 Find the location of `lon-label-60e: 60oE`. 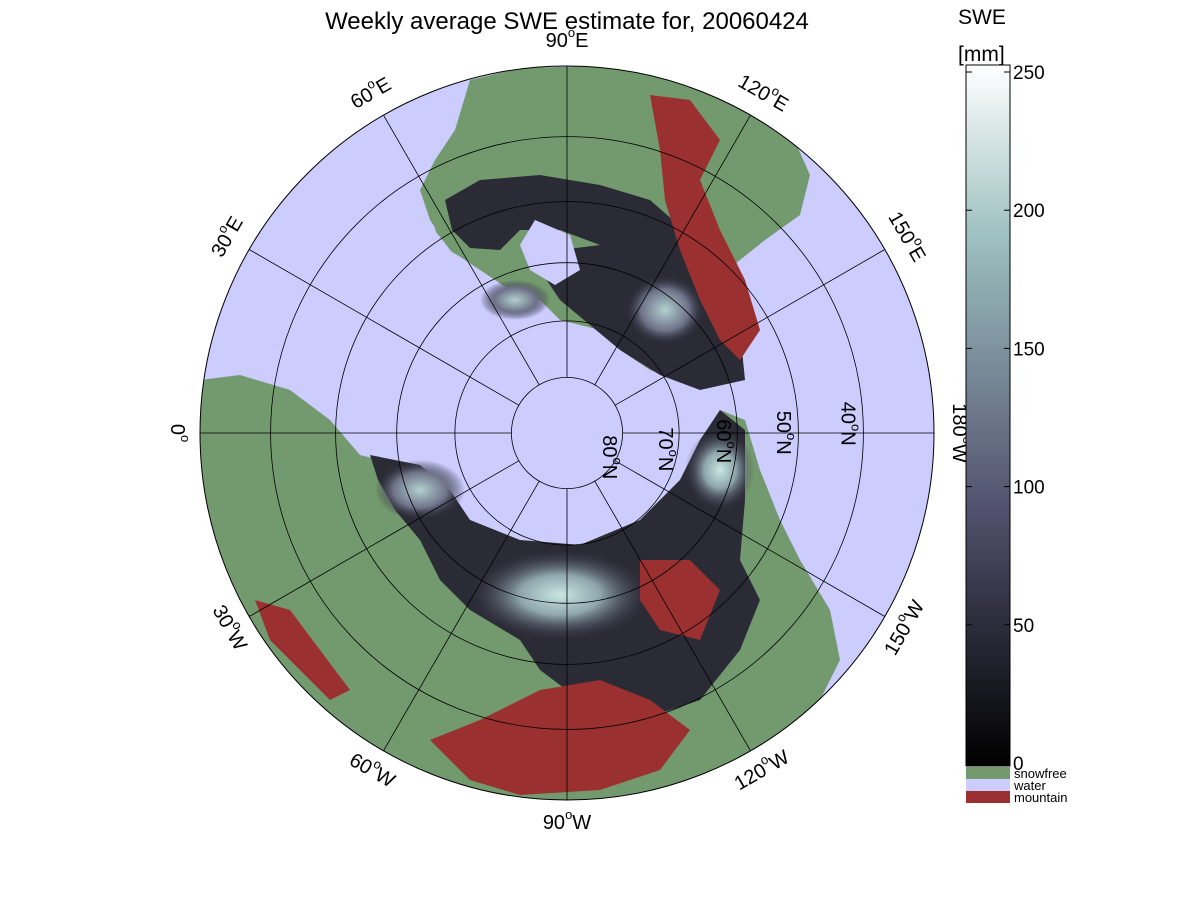

lon-label-60e: 60oE is located at coordinates (370, 91).